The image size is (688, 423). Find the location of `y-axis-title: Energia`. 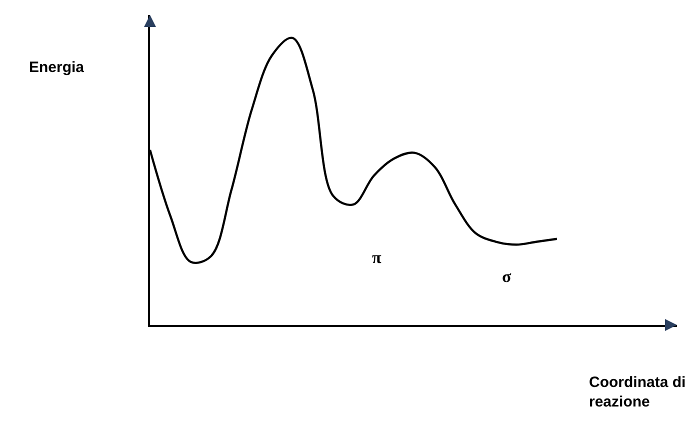

y-axis-title: Energia is located at coordinates (57, 67).